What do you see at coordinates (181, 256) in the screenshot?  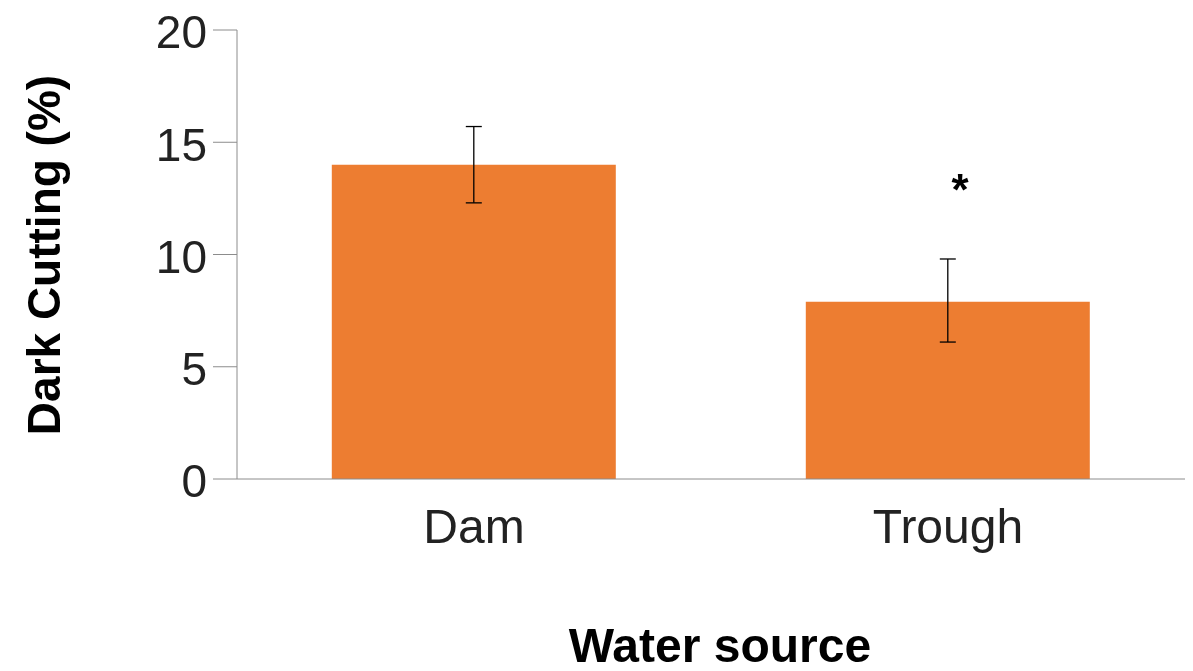 I see `y-tick-label: 10` at bounding box center [181, 256].